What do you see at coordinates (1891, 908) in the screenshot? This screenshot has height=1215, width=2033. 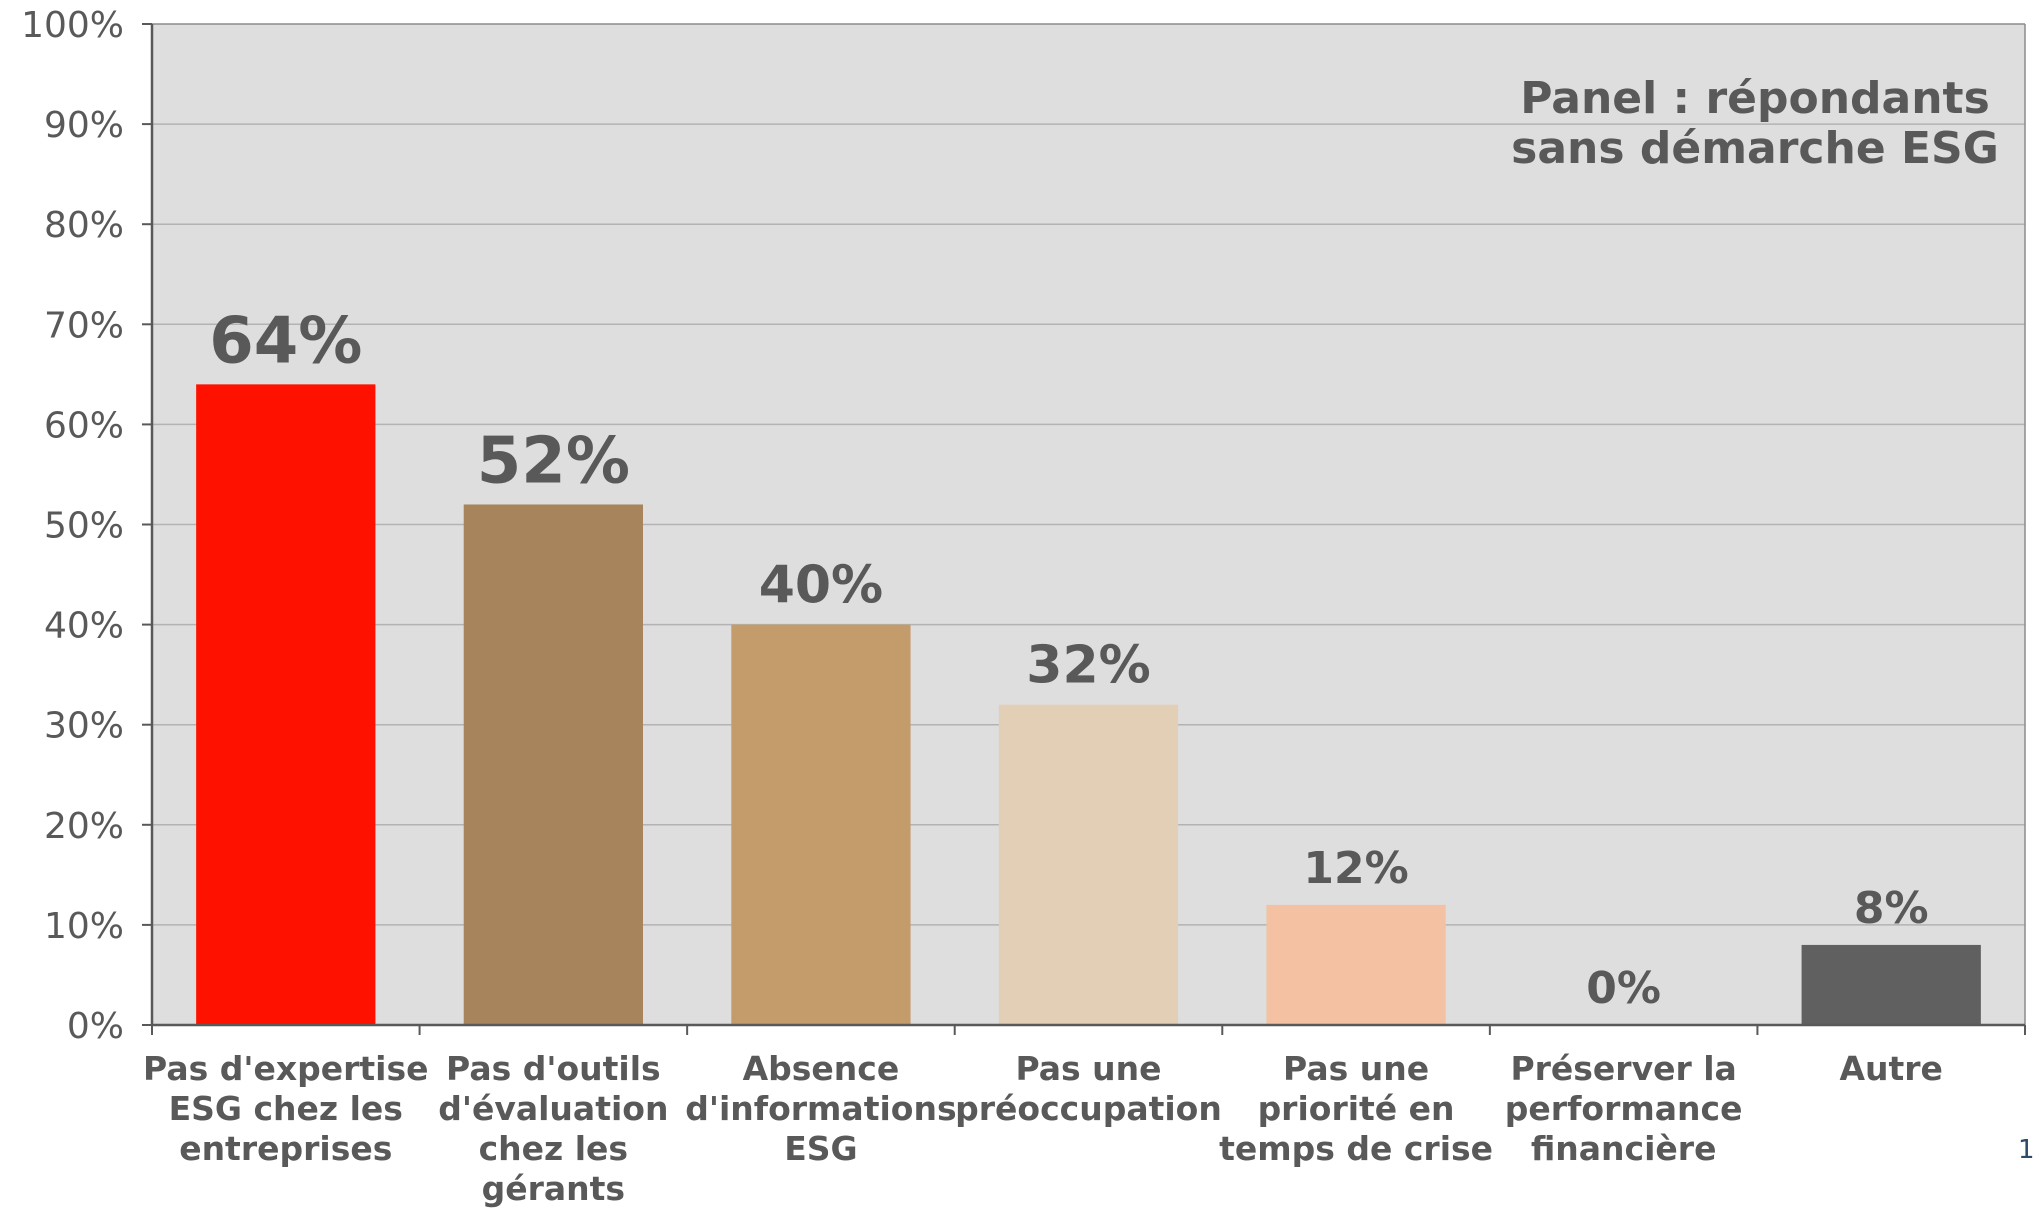 I see `bar-value-label: 8%` at bounding box center [1891, 908].